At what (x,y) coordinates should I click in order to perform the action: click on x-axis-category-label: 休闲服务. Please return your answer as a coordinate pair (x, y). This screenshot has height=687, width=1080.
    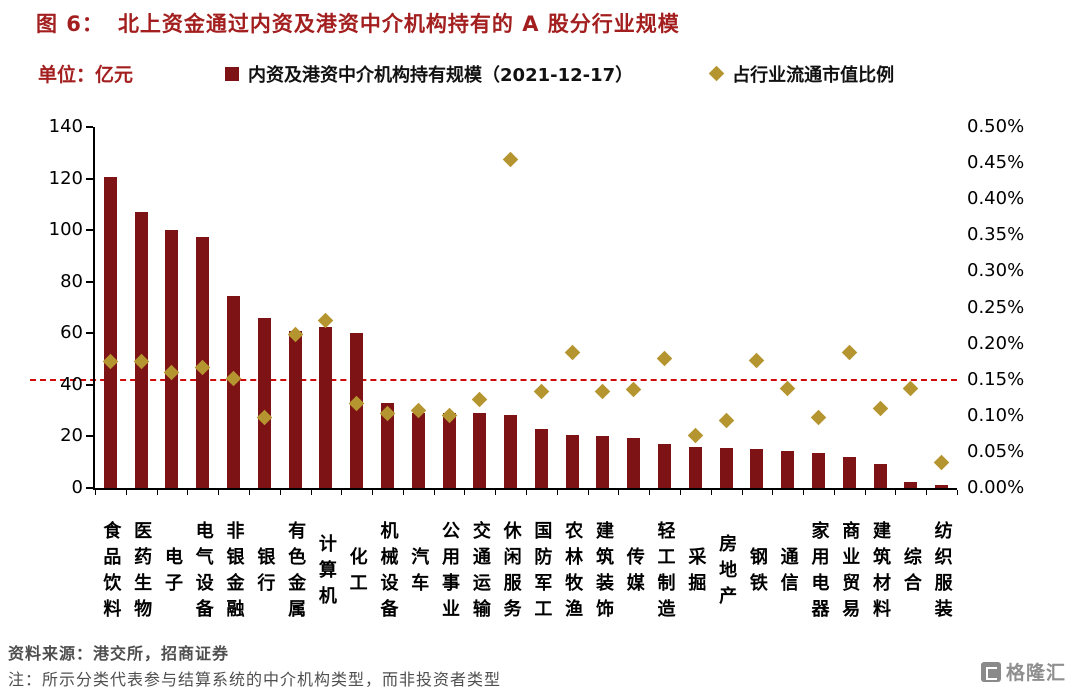
    Looking at the image, I should click on (511, 573).